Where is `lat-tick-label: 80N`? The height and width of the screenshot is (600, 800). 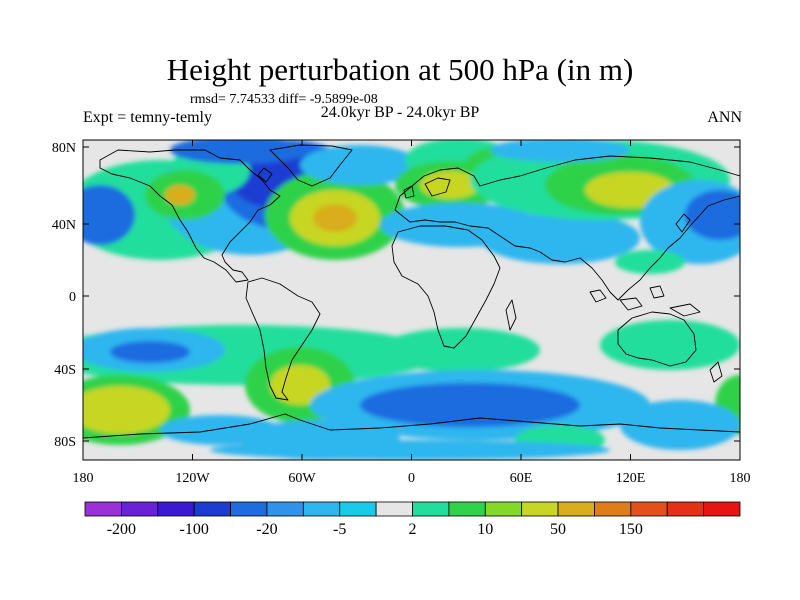
lat-tick-label: 80N is located at coordinates (64, 148).